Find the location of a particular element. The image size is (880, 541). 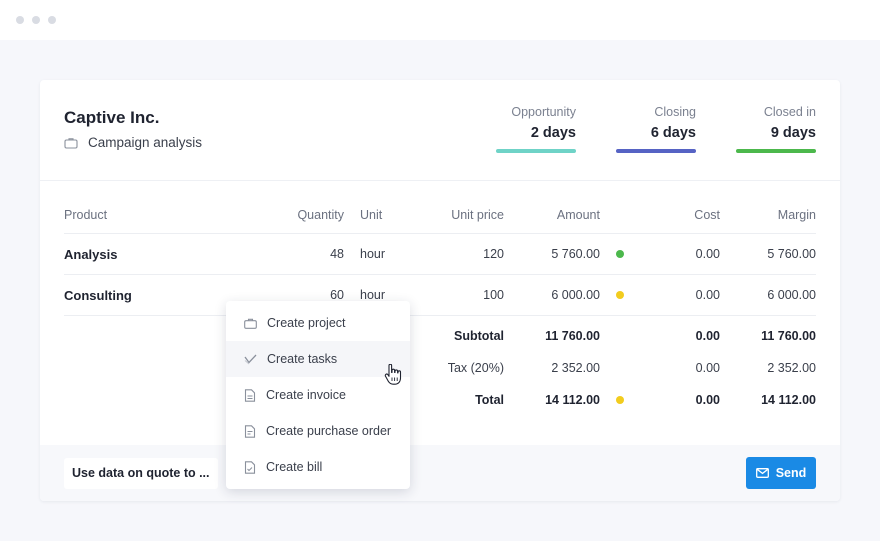

stage-closing: Closing 6 days is located at coordinates (656, 129).